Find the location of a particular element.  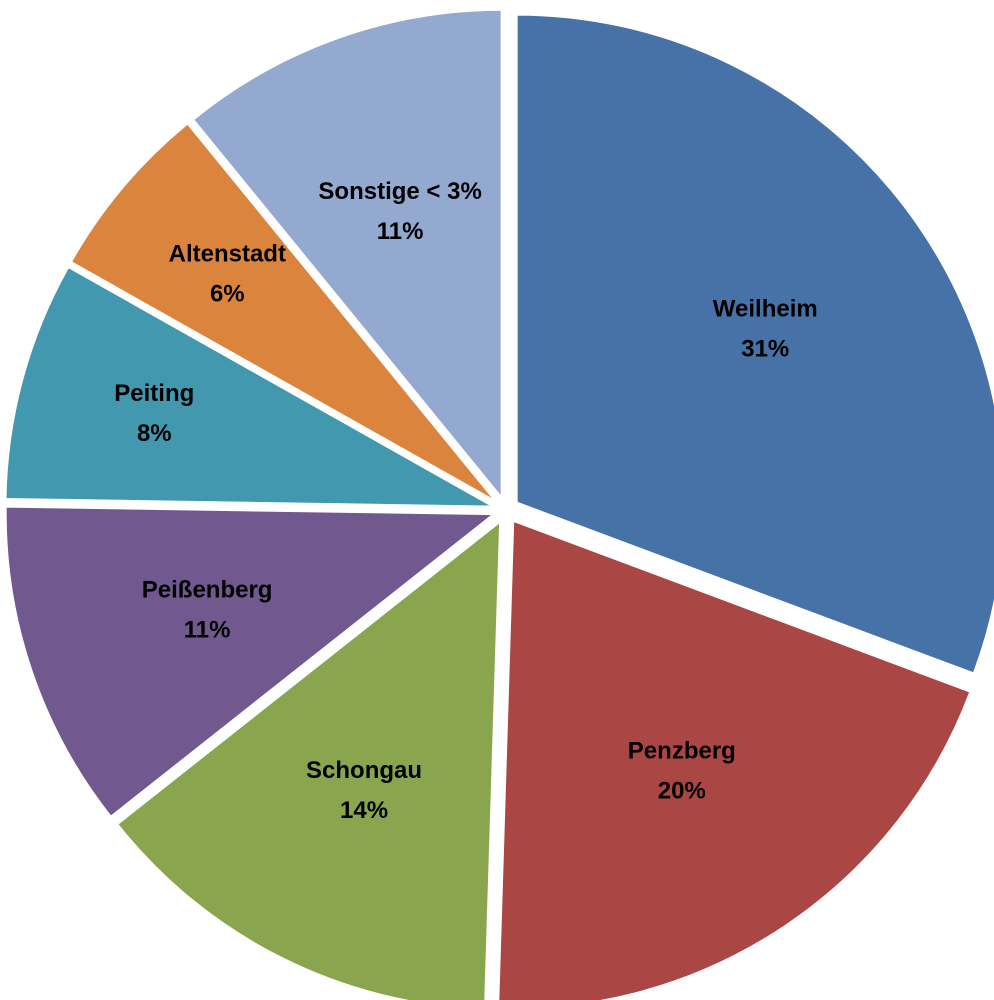

pie-slice is located at coordinates (249, 386).